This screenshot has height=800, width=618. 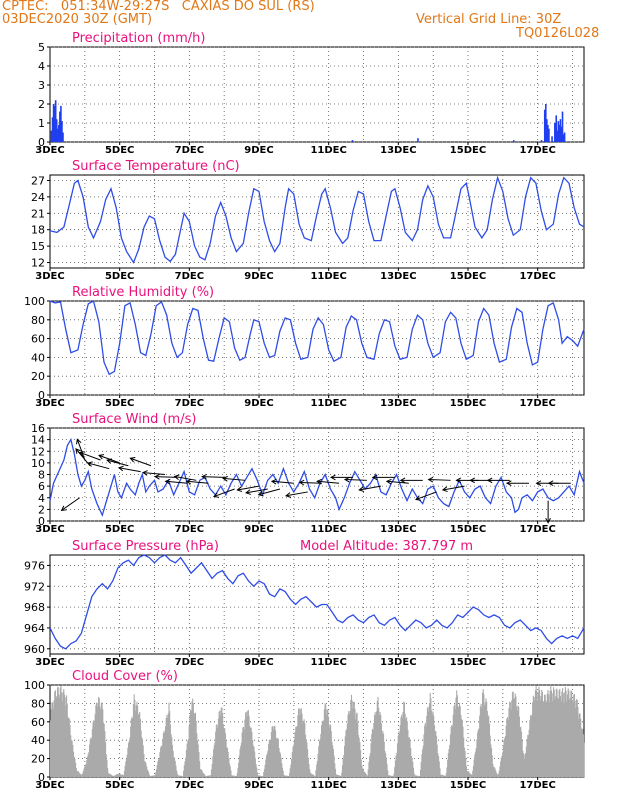 I want to click on y-tick-label: 20, so click(x=38, y=376).